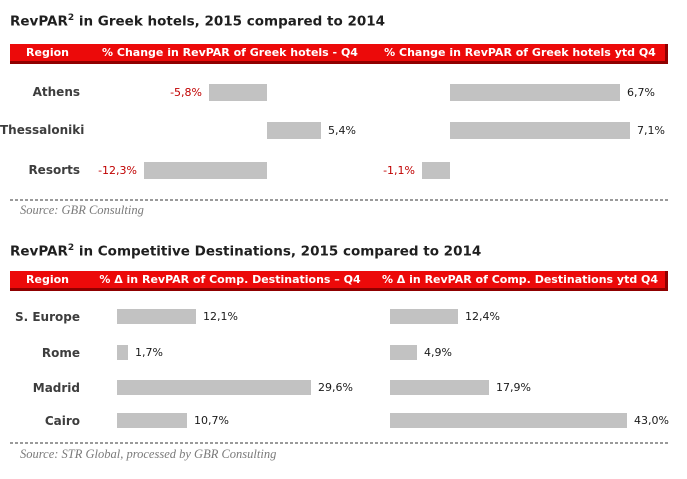 This screenshot has height=479, width=687. Describe the element at coordinates (211, 420) in the screenshot. I see `value-label: 10,7%` at that location.